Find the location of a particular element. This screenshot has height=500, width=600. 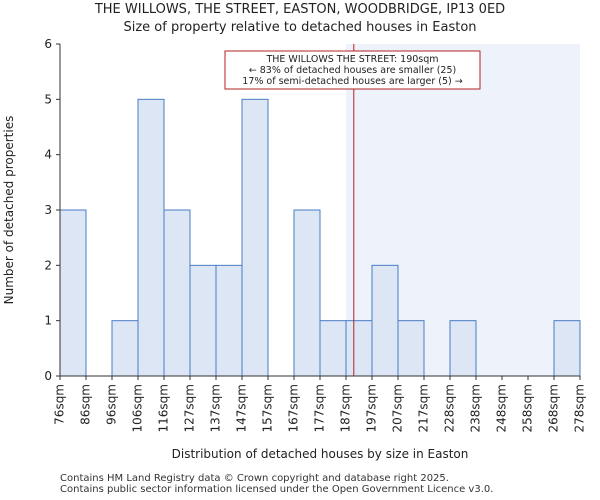

y-tick-label: 2 is located at coordinates (48, 265).